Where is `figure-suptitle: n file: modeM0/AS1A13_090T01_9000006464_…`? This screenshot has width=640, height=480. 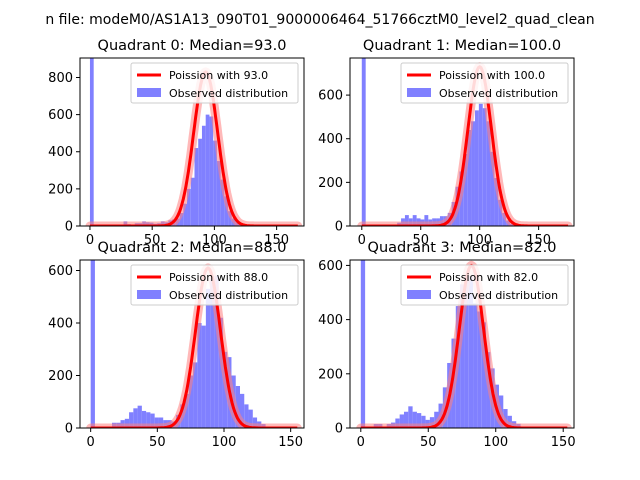 figure-suptitle: n file: modeM0/AS1A13_090T01_9000006464_… is located at coordinates (319, 20).